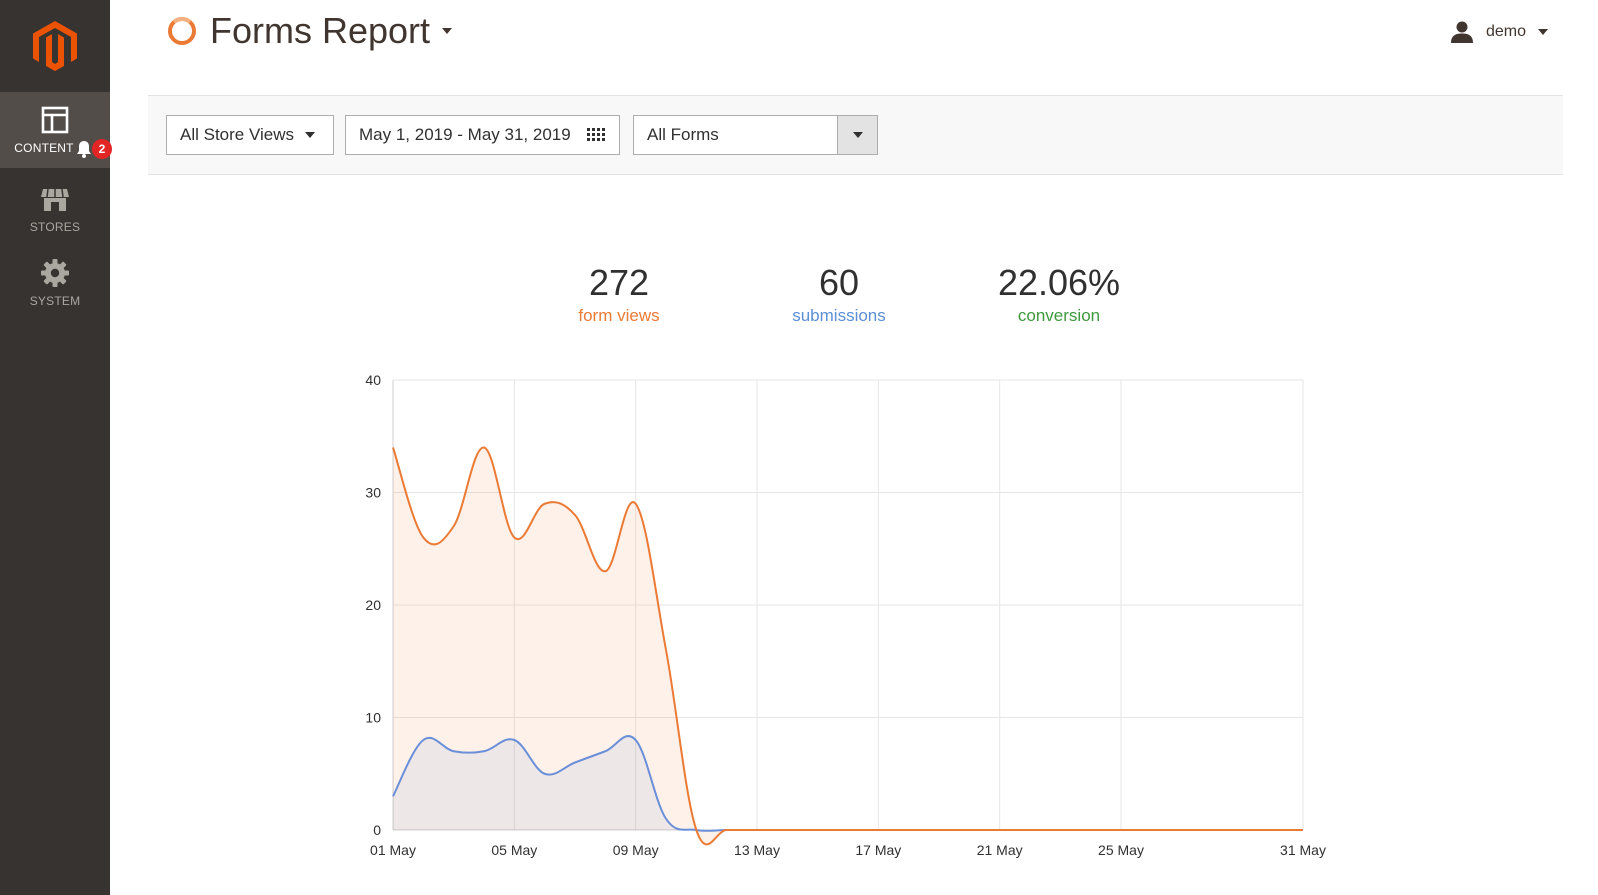 The width and height of the screenshot is (1598, 895). What do you see at coordinates (393, 850) in the screenshot?
I see `x-tick-label: 01 May` at bounding box center [393, 850].